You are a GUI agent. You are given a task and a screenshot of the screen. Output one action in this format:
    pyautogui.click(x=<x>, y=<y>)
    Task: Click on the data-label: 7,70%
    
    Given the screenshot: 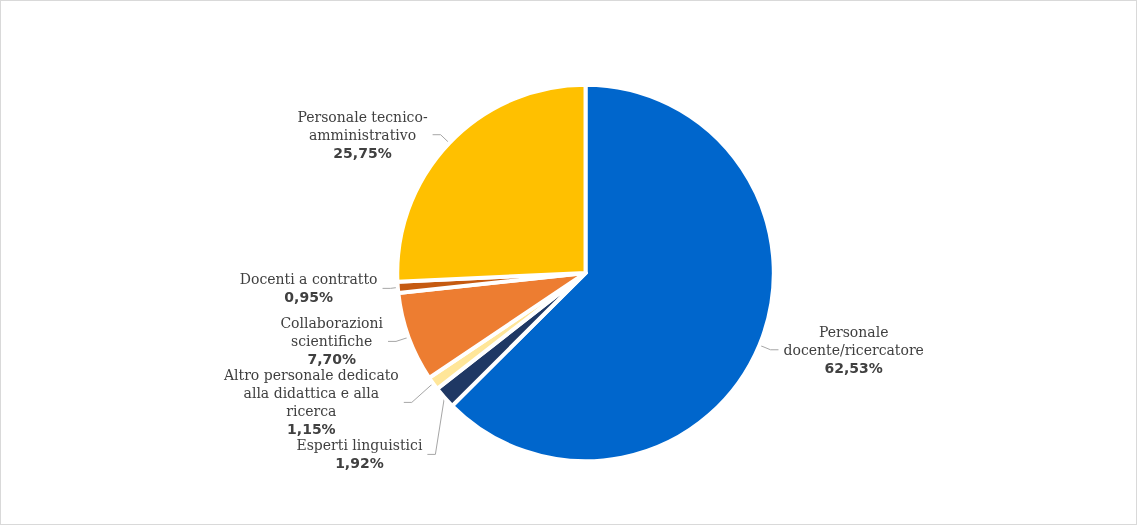 What is the action you would take?
    pyautogui.click(x=331, y=359)
    